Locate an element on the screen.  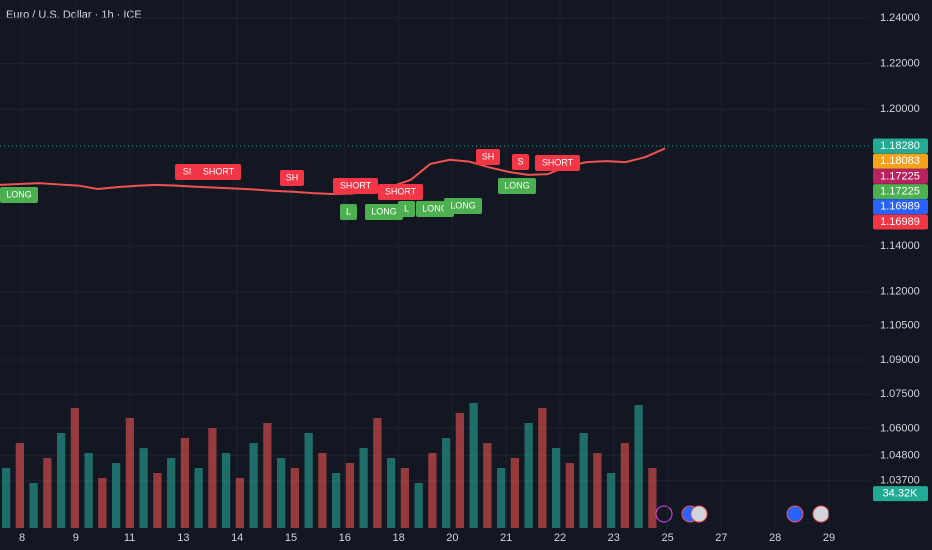
y-tick-label: 1.22000 is located at coordinates (900, 64).